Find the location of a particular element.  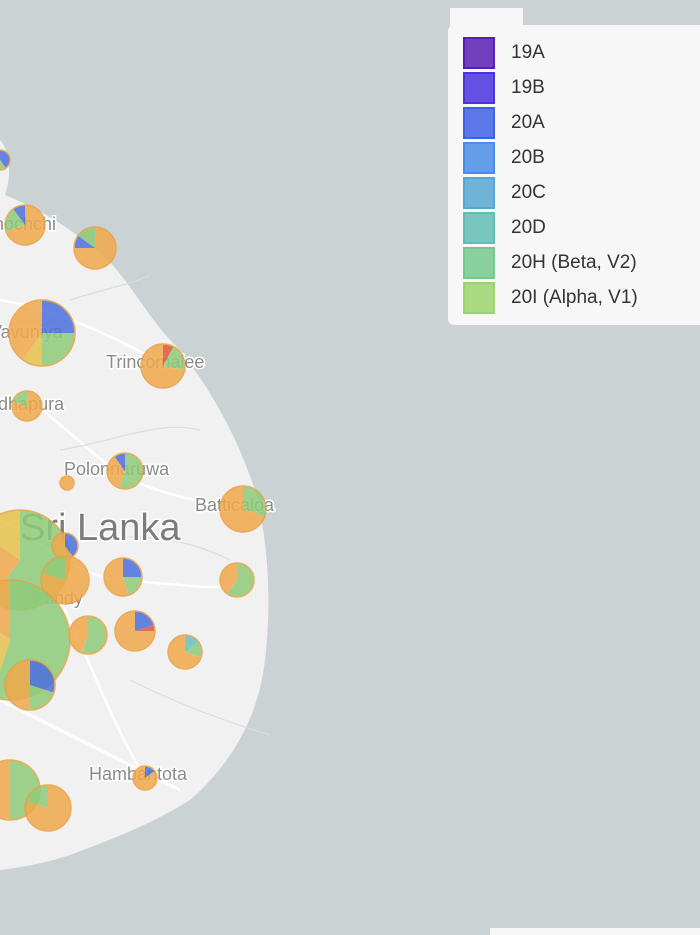

legend-box is located at coordinates (574, 175).